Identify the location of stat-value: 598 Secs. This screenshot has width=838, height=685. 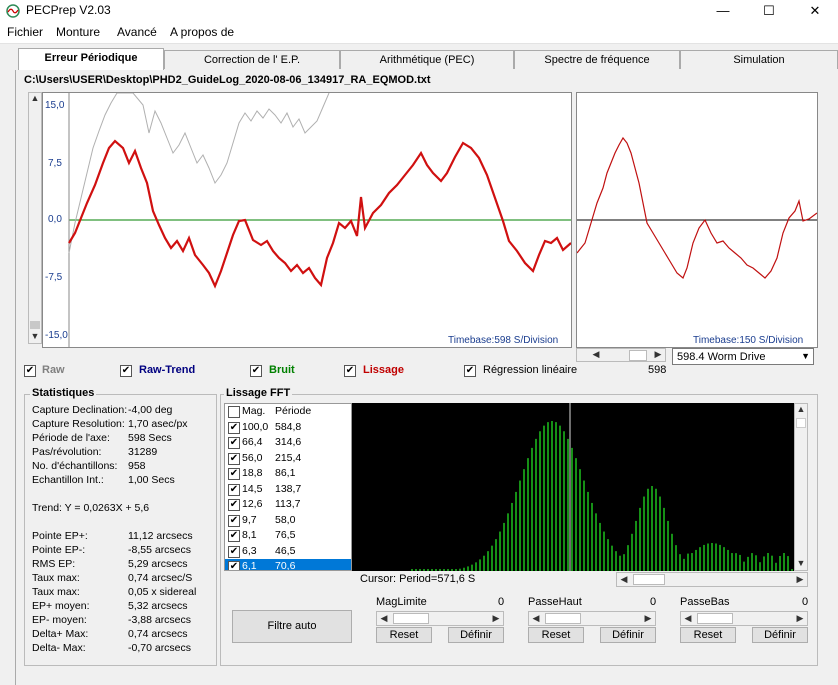
(150, 438).